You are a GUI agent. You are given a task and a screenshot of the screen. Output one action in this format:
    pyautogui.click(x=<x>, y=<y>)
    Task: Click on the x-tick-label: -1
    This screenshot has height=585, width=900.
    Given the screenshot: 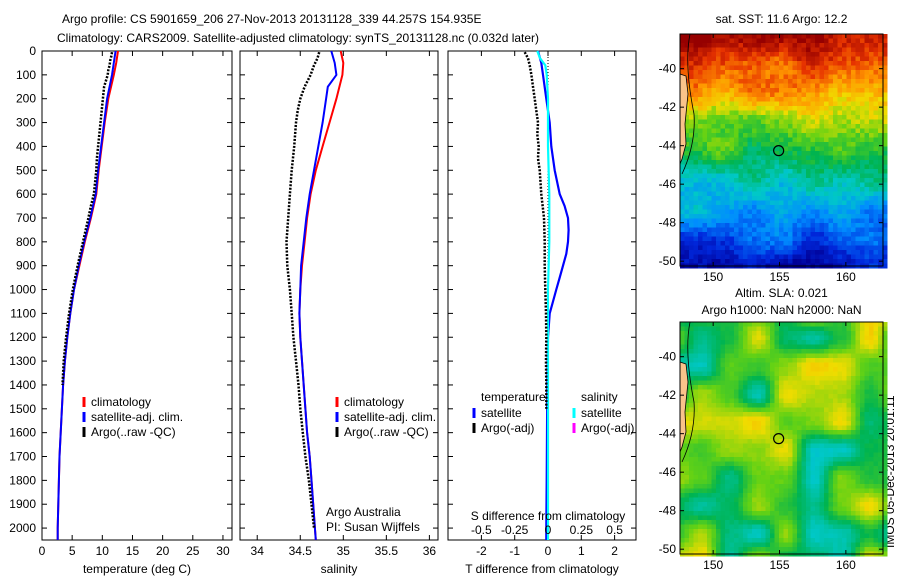 What is the action you would take?
    pyautogui.click(x=514, y=551)
    